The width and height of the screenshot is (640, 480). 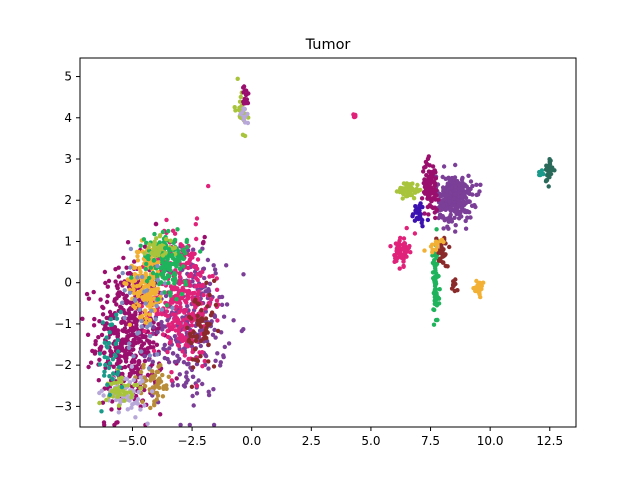 I want to click on y-tick-label: 0, so click(x=68, y=283).